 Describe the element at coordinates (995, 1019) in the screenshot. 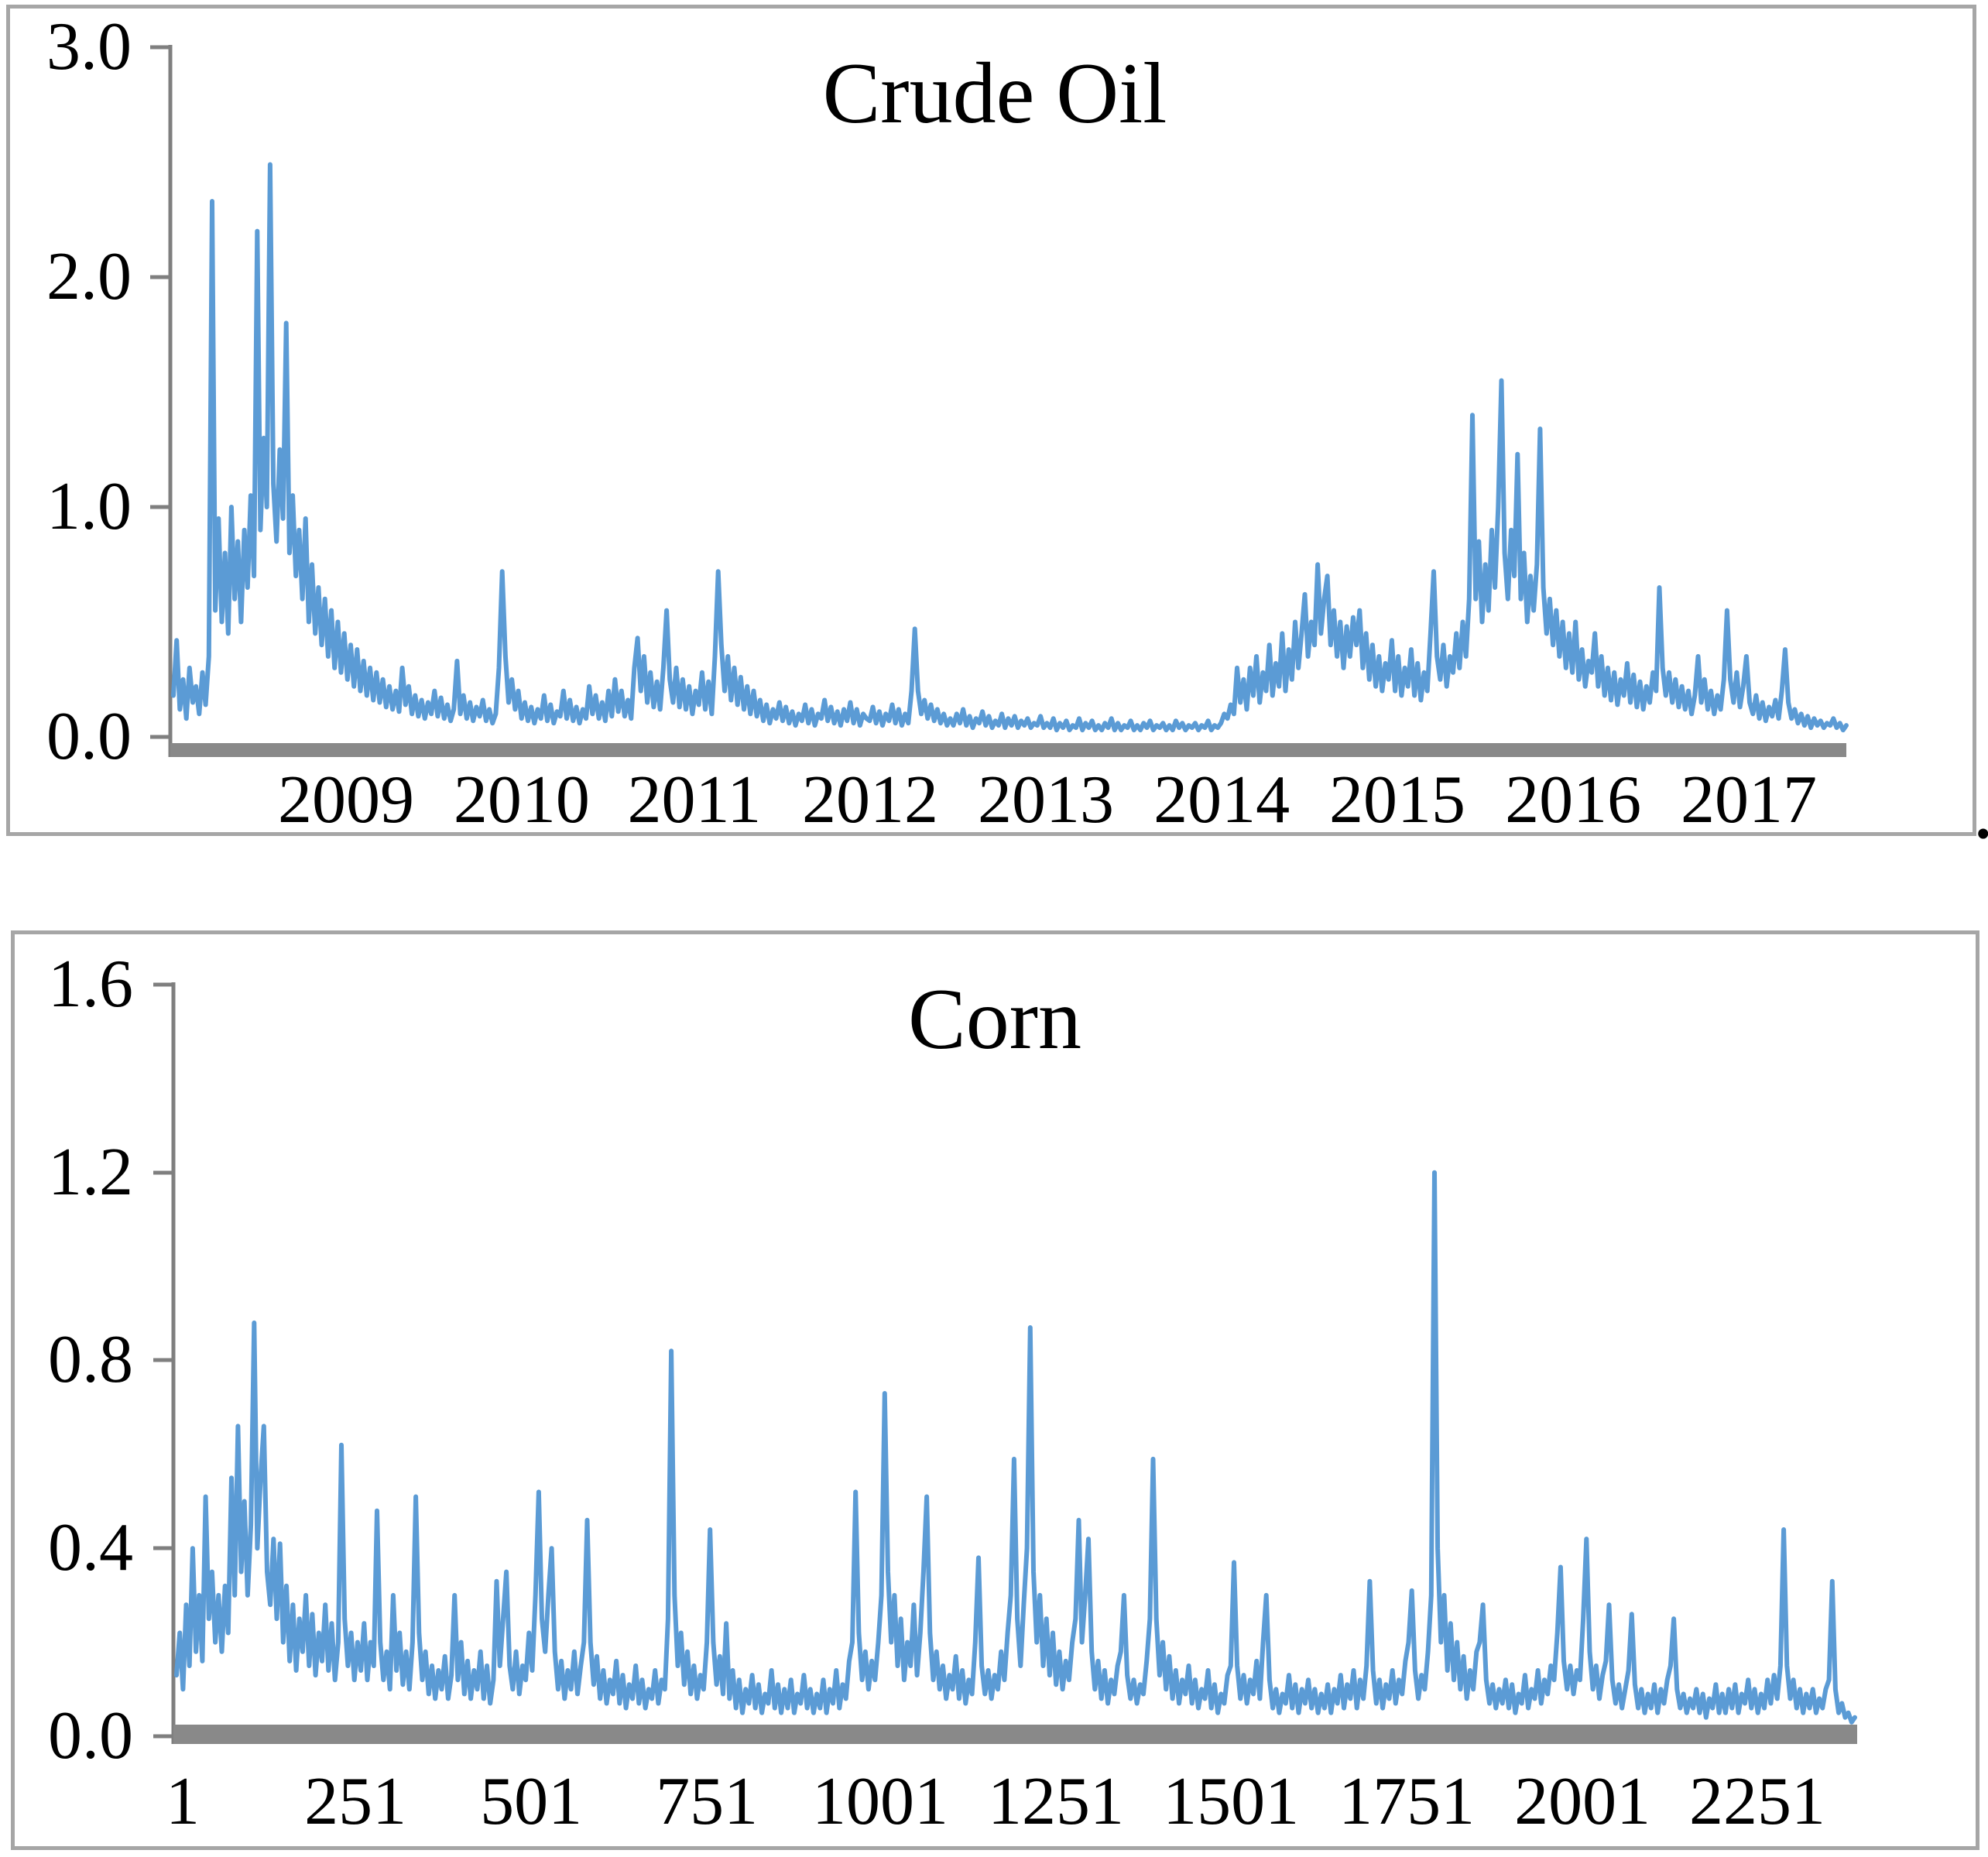

I see `corn-chart-title: Corn` at that location.